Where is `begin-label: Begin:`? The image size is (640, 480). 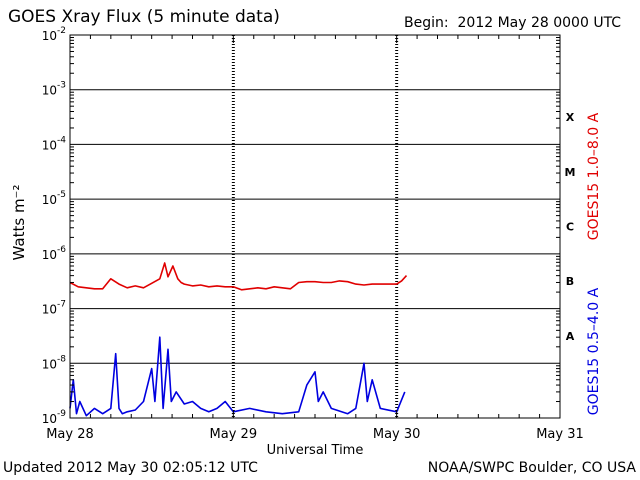
begin-label: Begin: is located at coordinates (426, 23).